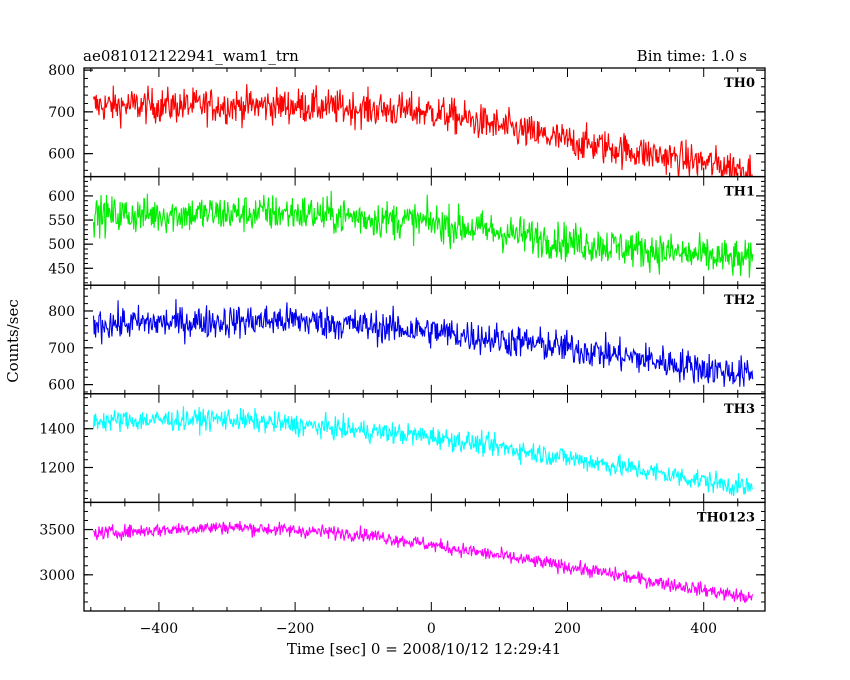  Describe the element at coordinates (57, 576) in the screenshot. I see `y-tick-label: 3000` at that location.